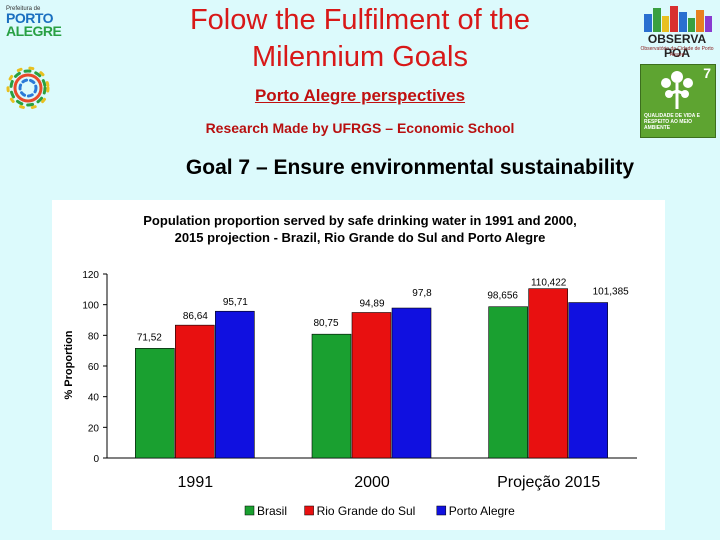 This screenshot has width=720, height=540. I want to click on y-tick-label: 120, so click(90, 275).